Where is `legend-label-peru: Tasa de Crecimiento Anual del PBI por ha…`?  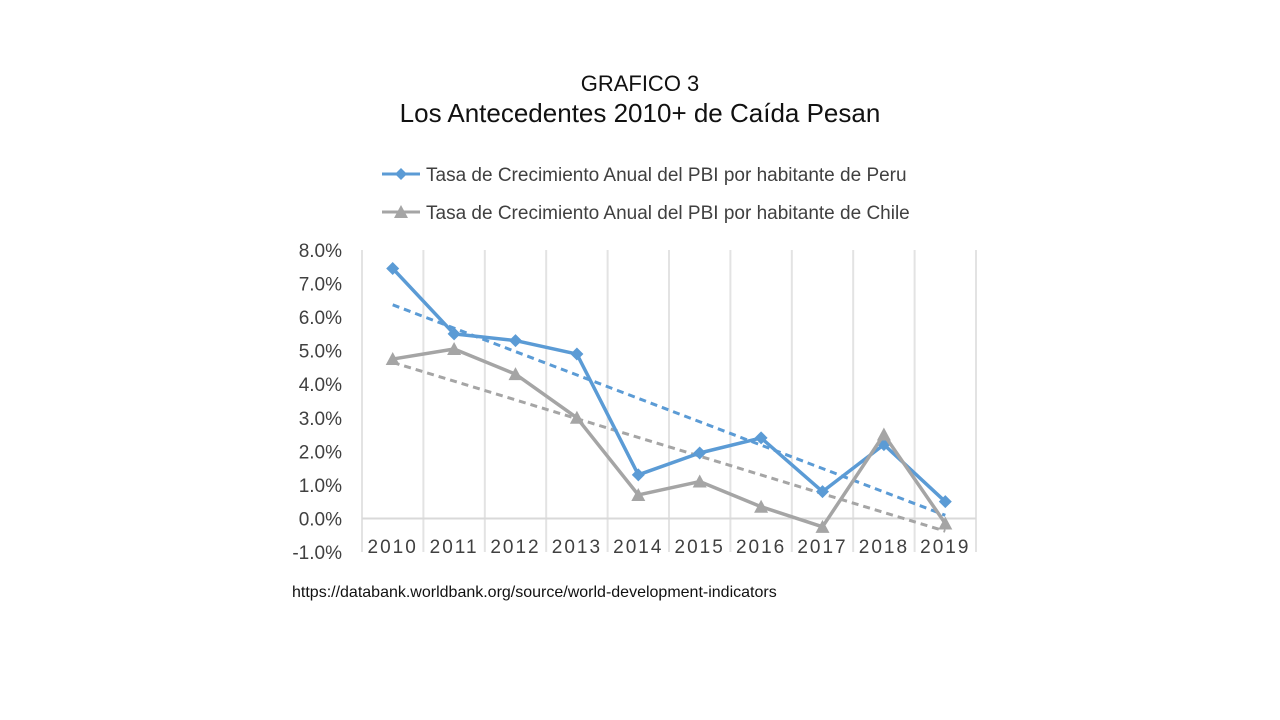 legend-label-peru: Tasa de Crecimiento Anual del PBI por ha… is located at coordinates (666, 175).